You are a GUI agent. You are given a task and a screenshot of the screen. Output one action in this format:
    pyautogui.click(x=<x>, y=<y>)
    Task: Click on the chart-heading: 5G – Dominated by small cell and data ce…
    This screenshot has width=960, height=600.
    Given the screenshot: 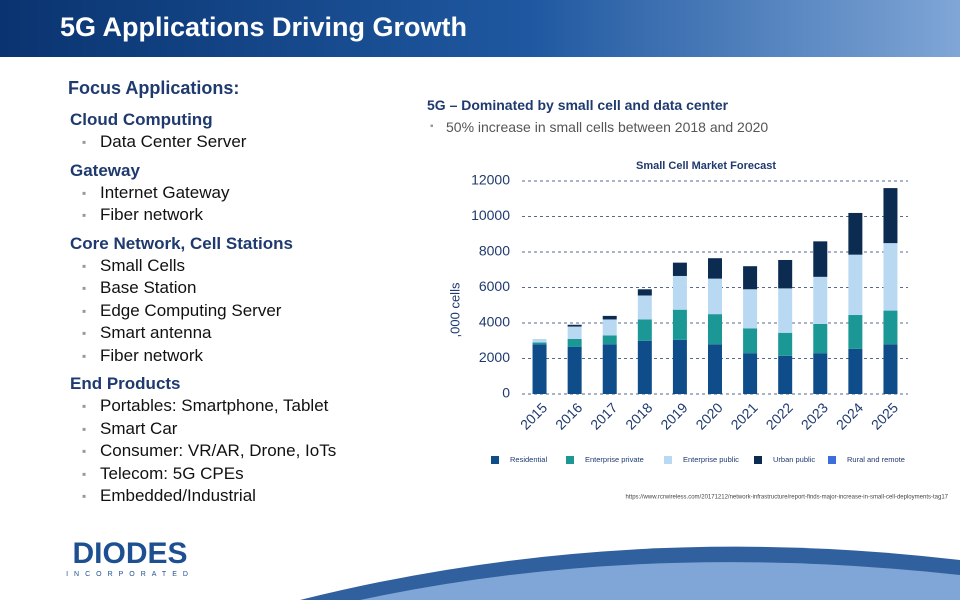 What is the action you would take?
    pyautogui.click(x=578, y=105)
    